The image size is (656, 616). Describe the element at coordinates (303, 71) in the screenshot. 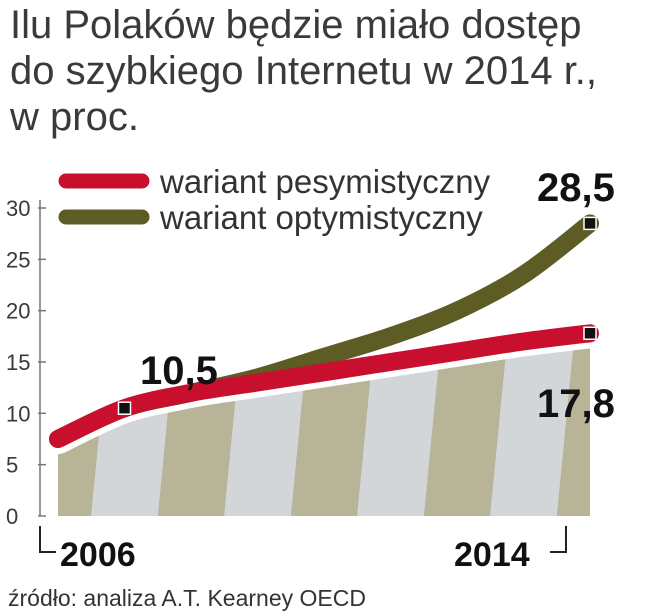

I see `chart-title-line-2: do szybkiego Internetu w 2014 r.,` at that location.